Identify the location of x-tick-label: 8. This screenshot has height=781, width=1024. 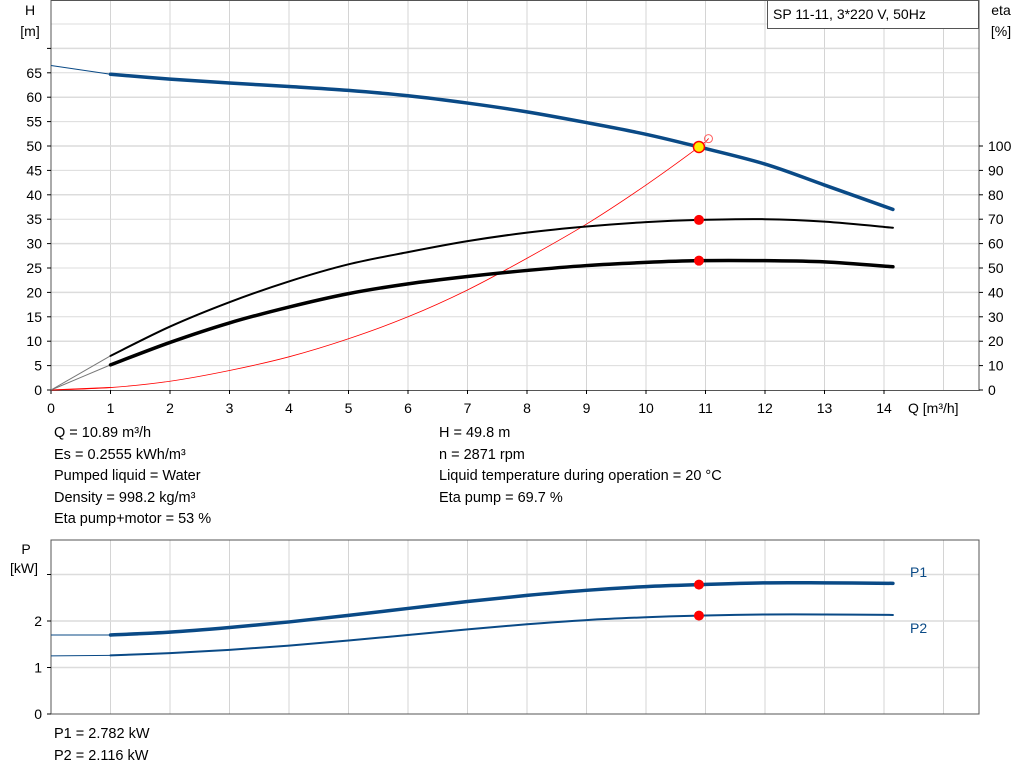
(527, 408).